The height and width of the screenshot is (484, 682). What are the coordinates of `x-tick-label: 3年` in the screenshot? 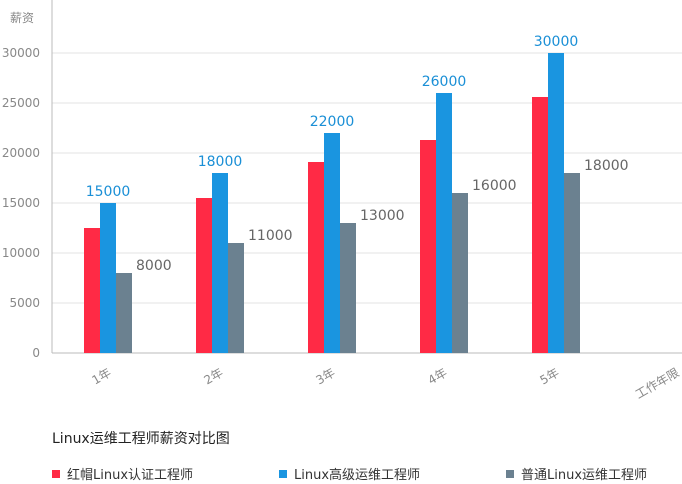 It's located at (325, 376).